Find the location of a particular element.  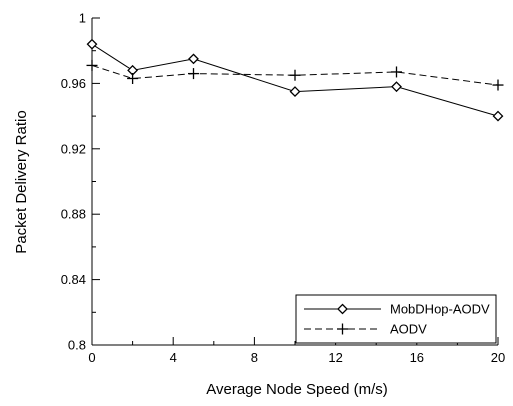

y-tick-label: 0.84 is located at coordinates (73, 279).